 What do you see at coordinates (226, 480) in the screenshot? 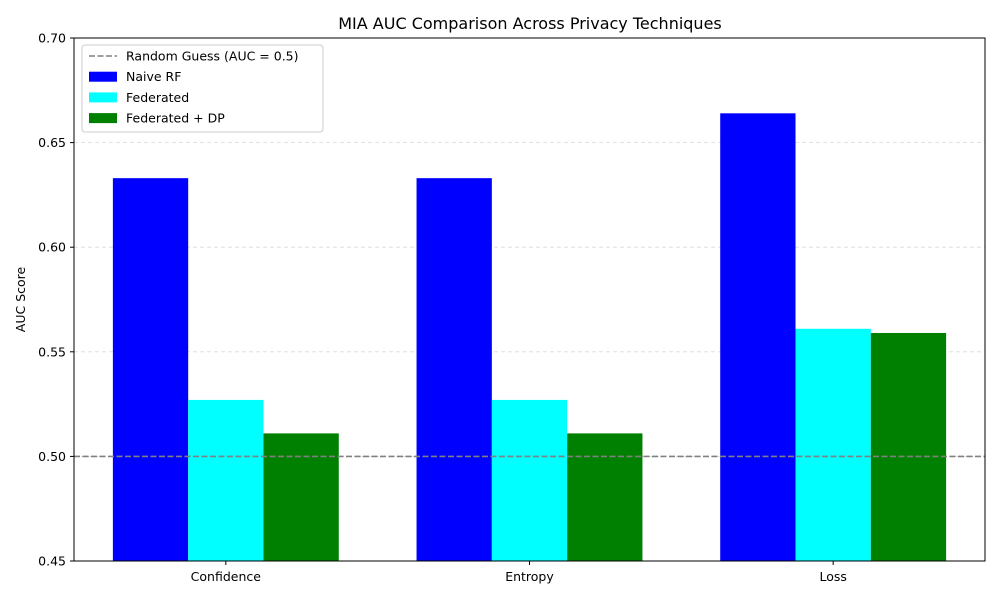
I see `bar-federated-confidence` at bounding box center [226, 480].